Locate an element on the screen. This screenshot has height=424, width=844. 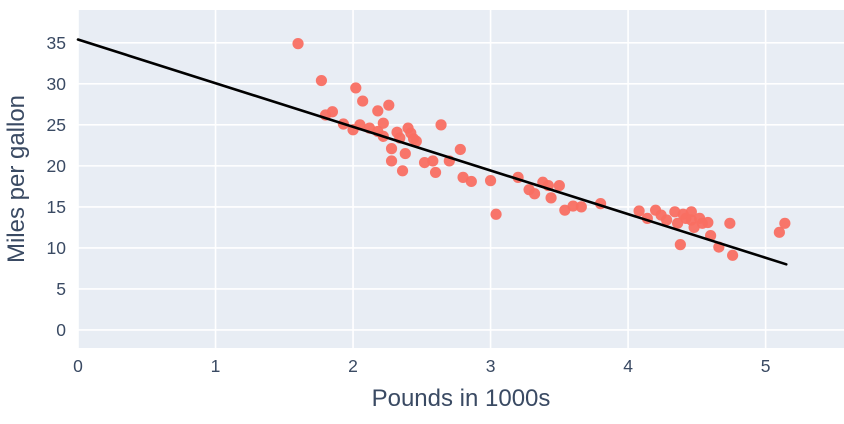
y-tick-label: 10 is located at coordinates (57, 248).